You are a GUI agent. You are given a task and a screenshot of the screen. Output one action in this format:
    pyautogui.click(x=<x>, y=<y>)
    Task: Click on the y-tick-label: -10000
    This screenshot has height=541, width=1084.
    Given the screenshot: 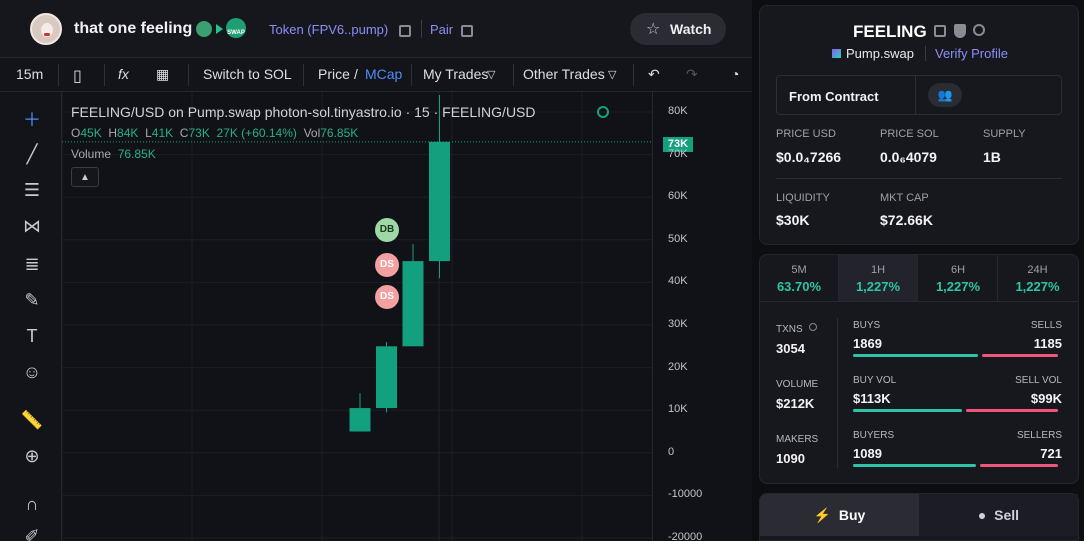 What is the action you would take?
    pyautogui.click(x=685, y=494)
    